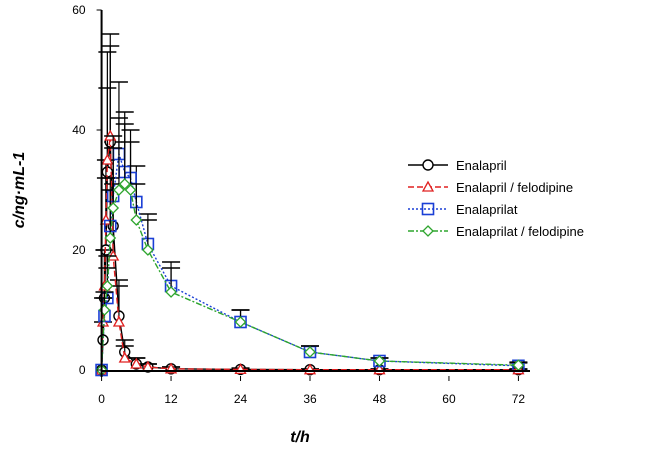 The height and width of the screenshot is (450, 650). What do you see at coordinates (487, 209) in the screenshot?
I see `legend-label: Enalaprilat` at bounding box center [487, 209].